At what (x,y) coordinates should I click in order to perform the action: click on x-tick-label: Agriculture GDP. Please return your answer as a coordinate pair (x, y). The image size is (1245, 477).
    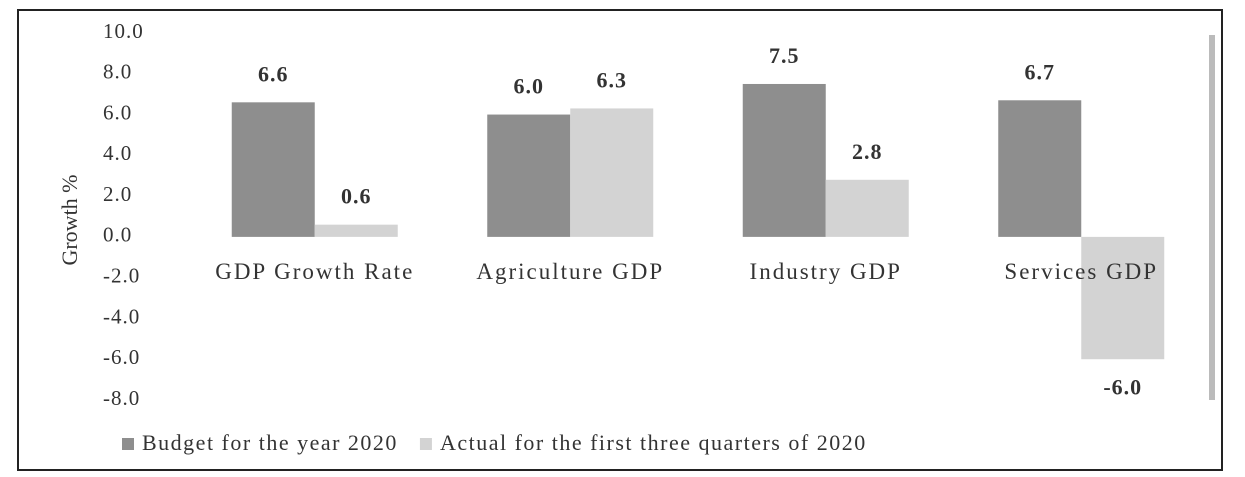
    Looking at the image, I should click on (570, 271).